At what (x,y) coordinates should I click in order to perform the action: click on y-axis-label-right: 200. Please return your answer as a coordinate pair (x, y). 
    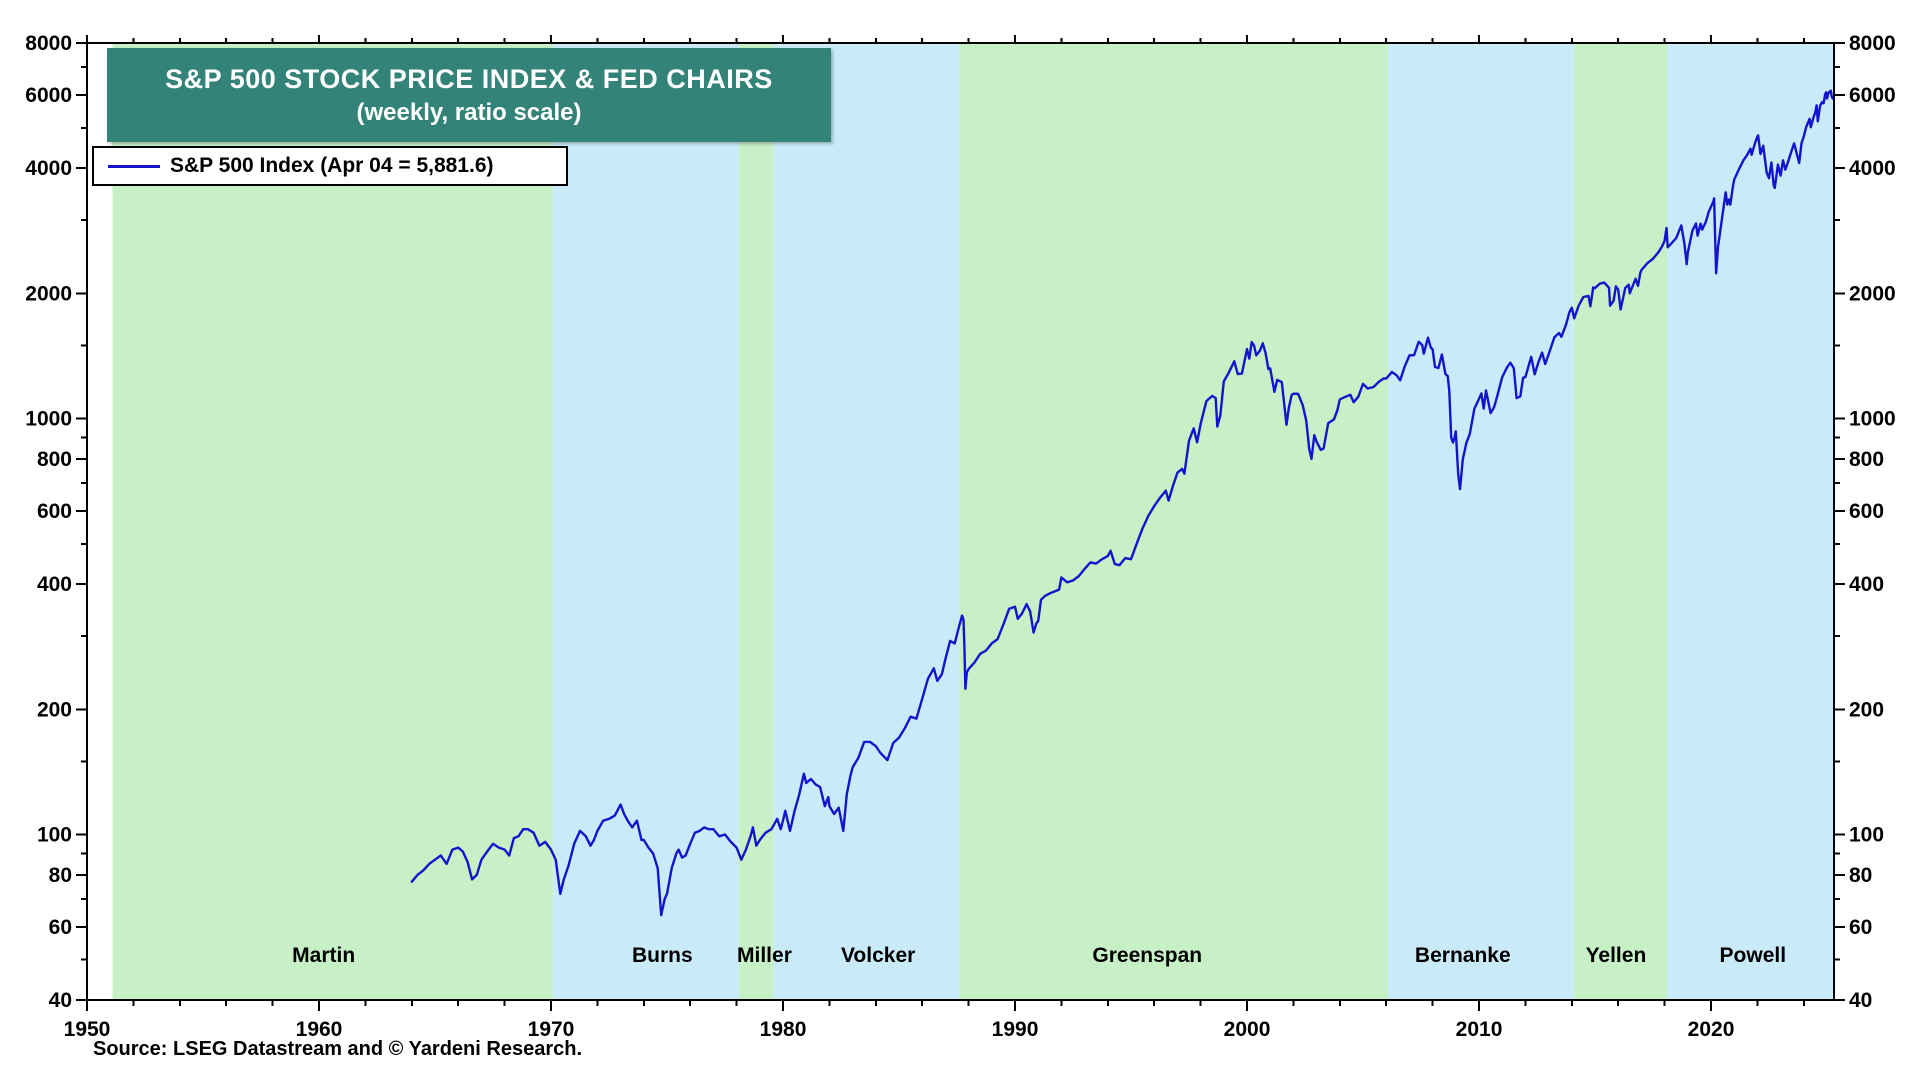
    Looking at the image, I should click on (1866, 709).